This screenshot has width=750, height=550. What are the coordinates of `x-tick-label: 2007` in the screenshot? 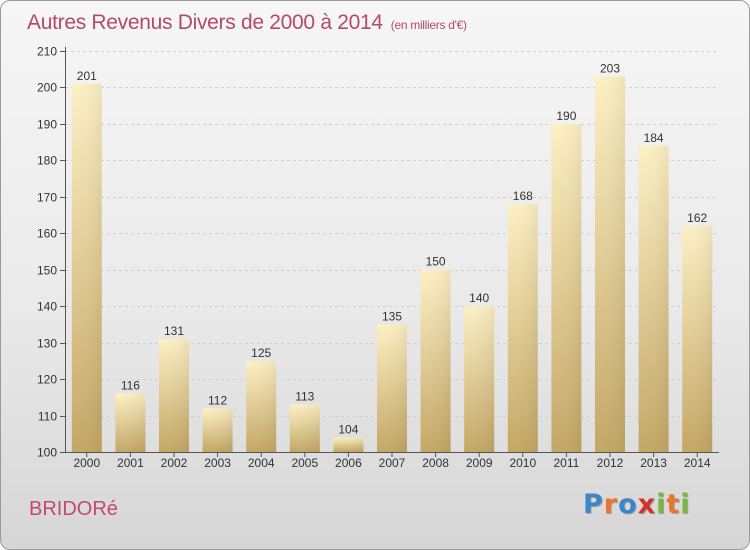 It's located at (392, 463).